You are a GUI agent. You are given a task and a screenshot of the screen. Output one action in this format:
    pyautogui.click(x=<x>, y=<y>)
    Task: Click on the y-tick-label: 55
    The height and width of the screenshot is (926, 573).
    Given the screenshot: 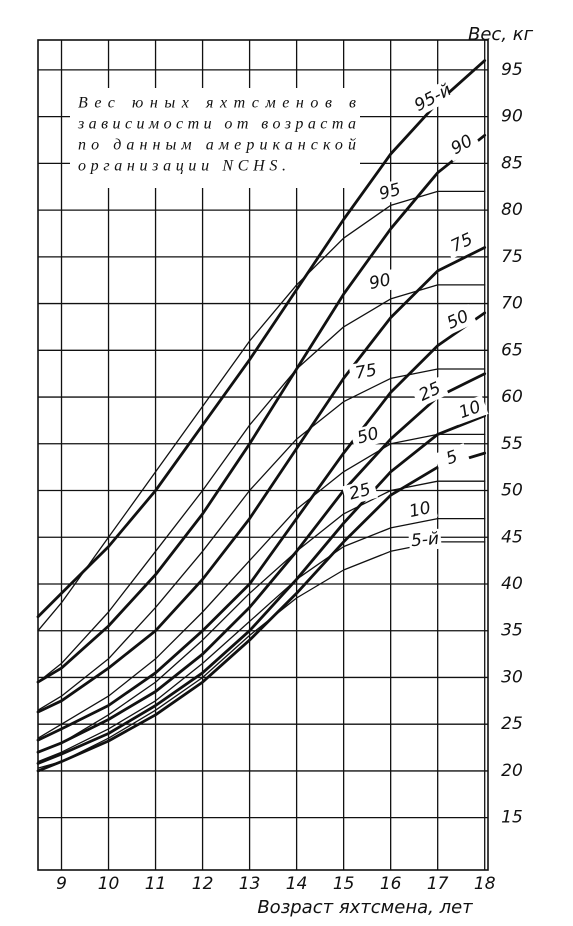 What is the action you would take?
    pyautogui.click(x=512, y=444)
    